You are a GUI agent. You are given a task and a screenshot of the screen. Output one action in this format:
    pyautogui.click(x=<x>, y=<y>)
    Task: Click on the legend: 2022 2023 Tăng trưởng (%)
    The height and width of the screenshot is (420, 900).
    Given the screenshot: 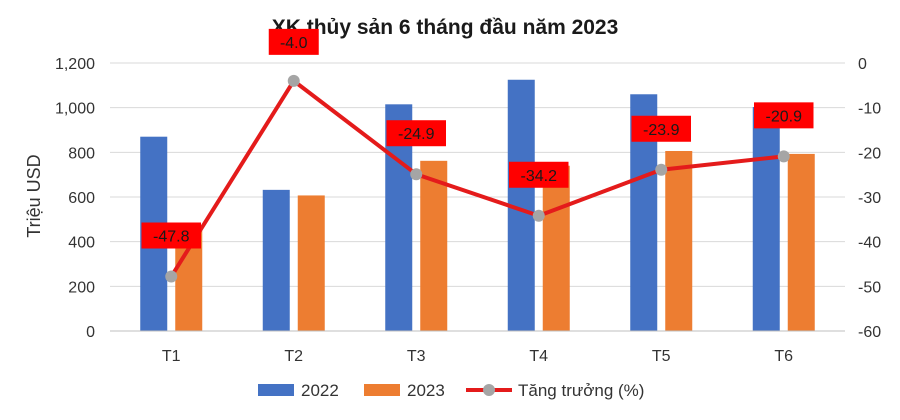 What is the action you would take?
    pyautogui.click(x=451, y=390)
    